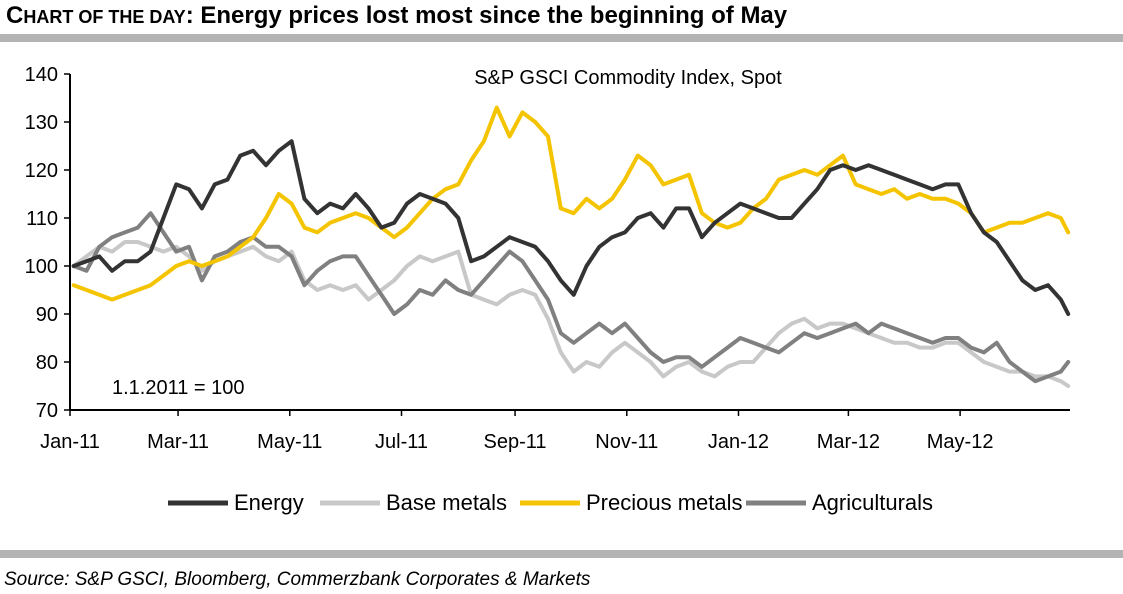 The image size is (1123, 594). I want to click on legend-label-base-metals: Base metals, so click(446, 502).